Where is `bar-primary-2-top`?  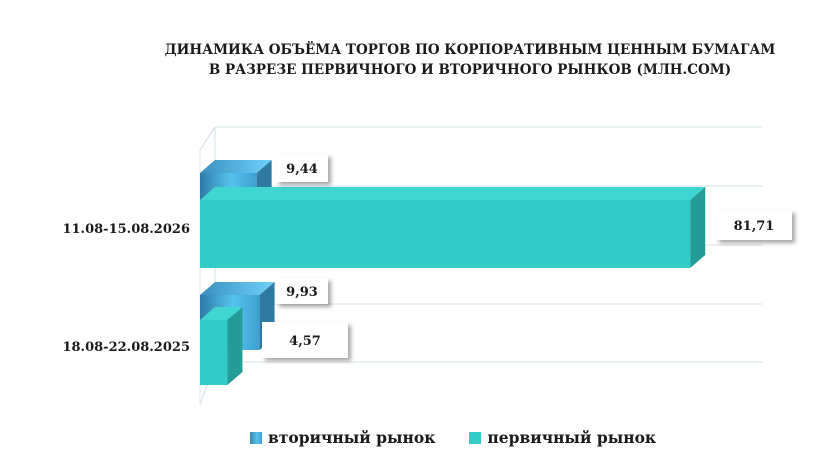 bar-primary-2-top is located at coordinates (221, 313).